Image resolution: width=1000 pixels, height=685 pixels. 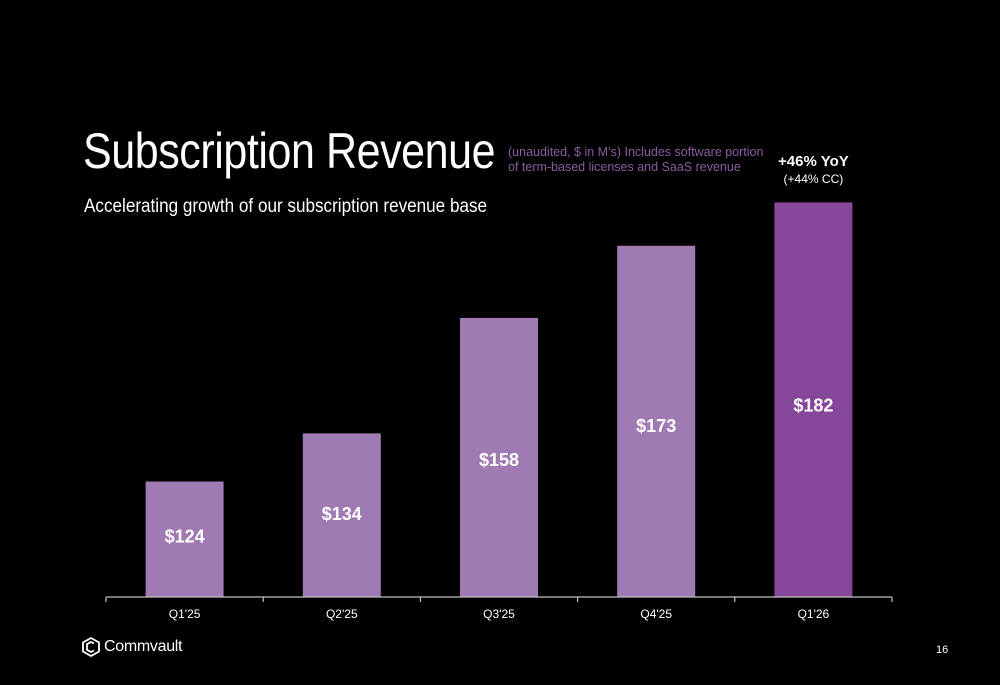 I want to click on x-tick-label: Q3'25, so click(x=499, y=614).